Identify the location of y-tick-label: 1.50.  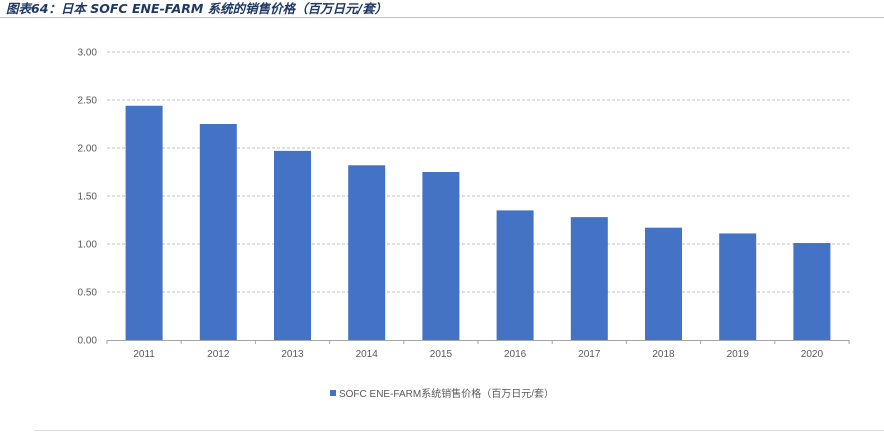
(88, 197).